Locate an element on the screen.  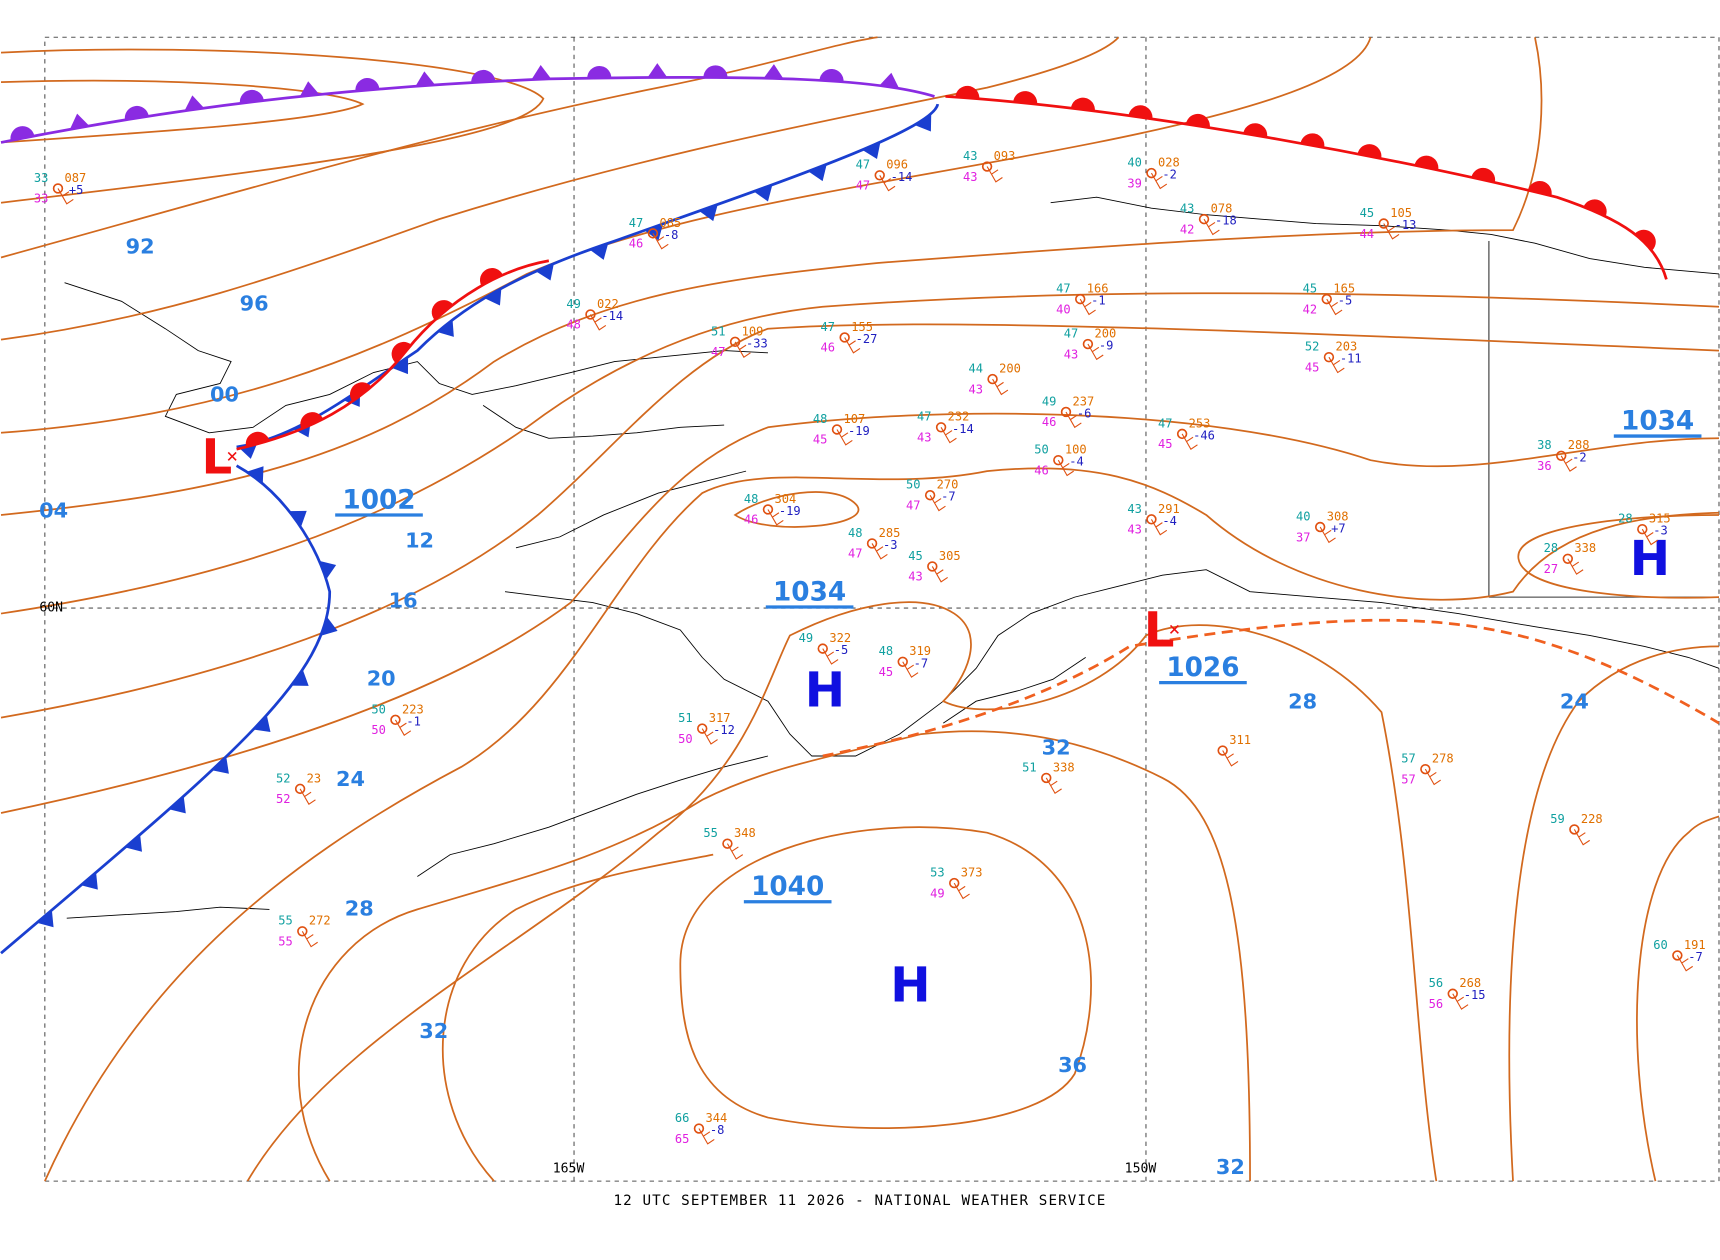
center-pressure: 1026 is located at coordinates (1202, 668).